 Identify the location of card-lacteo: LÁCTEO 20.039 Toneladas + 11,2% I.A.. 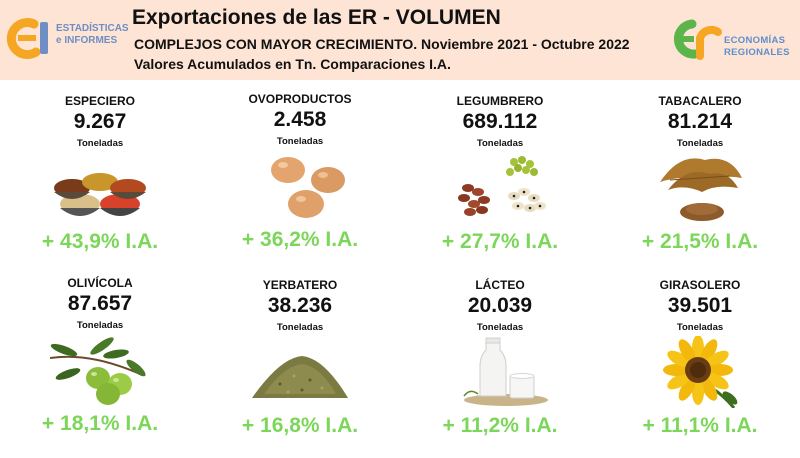
(500, 368).